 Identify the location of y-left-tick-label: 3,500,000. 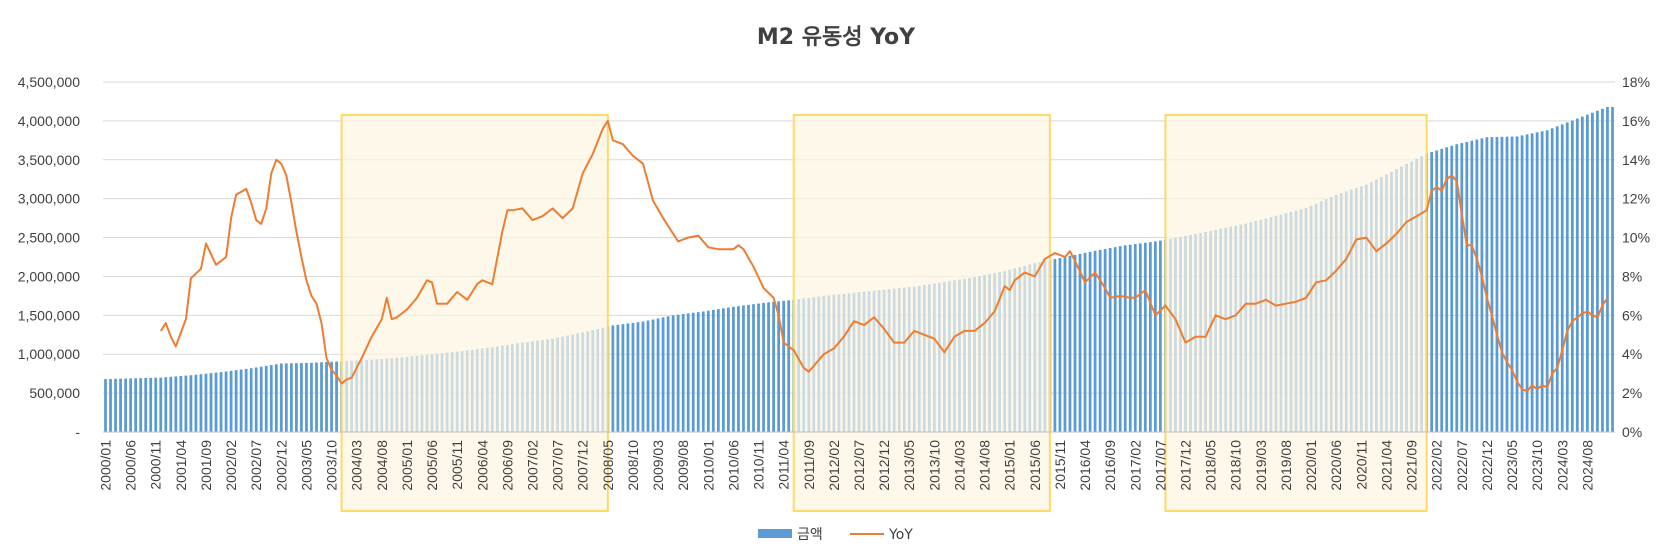
(49, 160).